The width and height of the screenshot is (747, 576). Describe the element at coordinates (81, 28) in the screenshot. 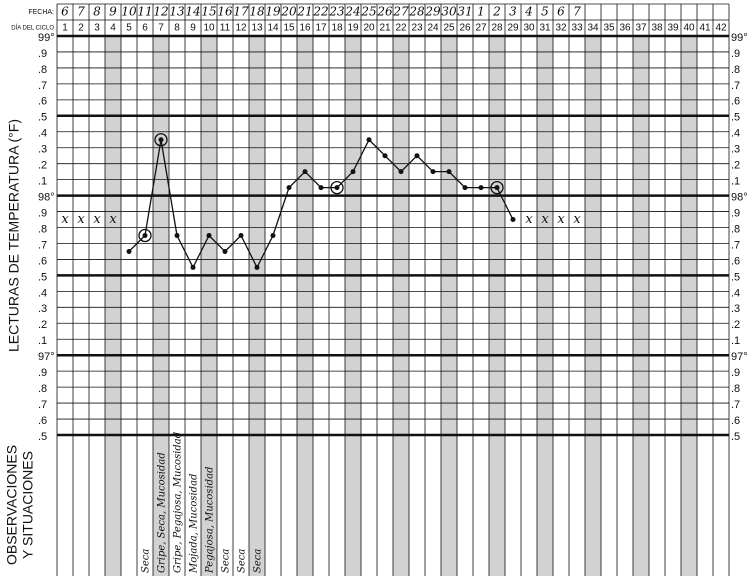

I see `cycle-day: 2` at that location.